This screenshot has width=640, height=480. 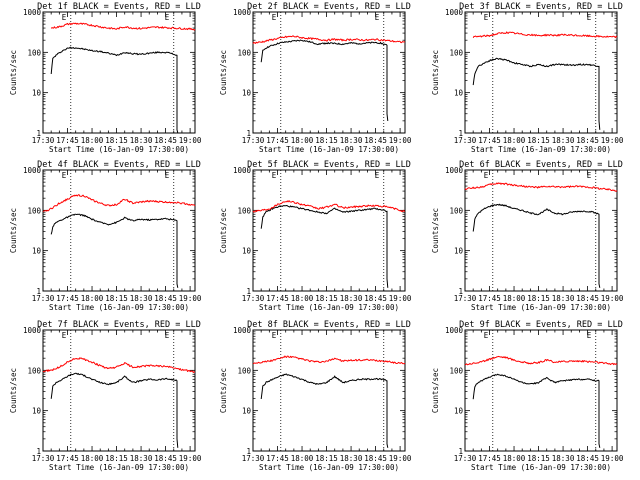 I want to click on plot-title: Det 1f BLACK = Events, RED = LLD, so click(x=119, y=7).